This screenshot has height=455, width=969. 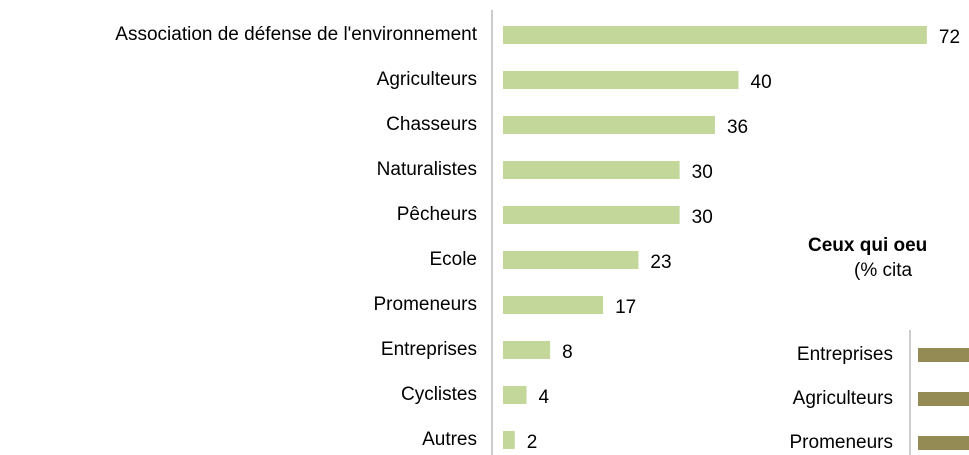 I want to click on value-label: 40, so click(x=761, y=82).